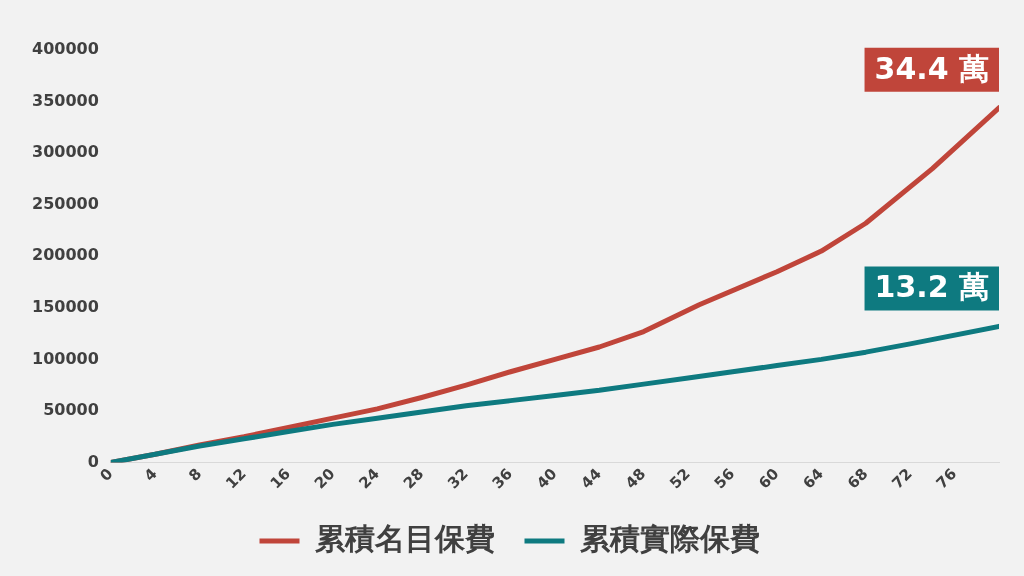 This screenshot has height=576, width=1024. Describe the element at coordinates (813, 478) in the screenshot. I see `x-tick-label: 64` at that location.